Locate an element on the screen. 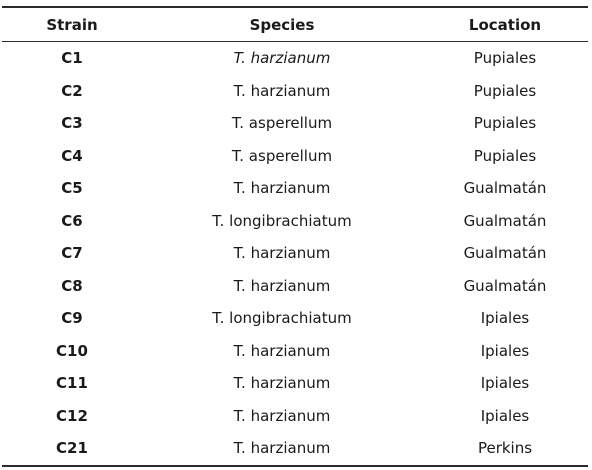 This screenshot has width=592, height=470. table-row: C12 T. harzianum Ipiales is located at coordinates (295, 416).